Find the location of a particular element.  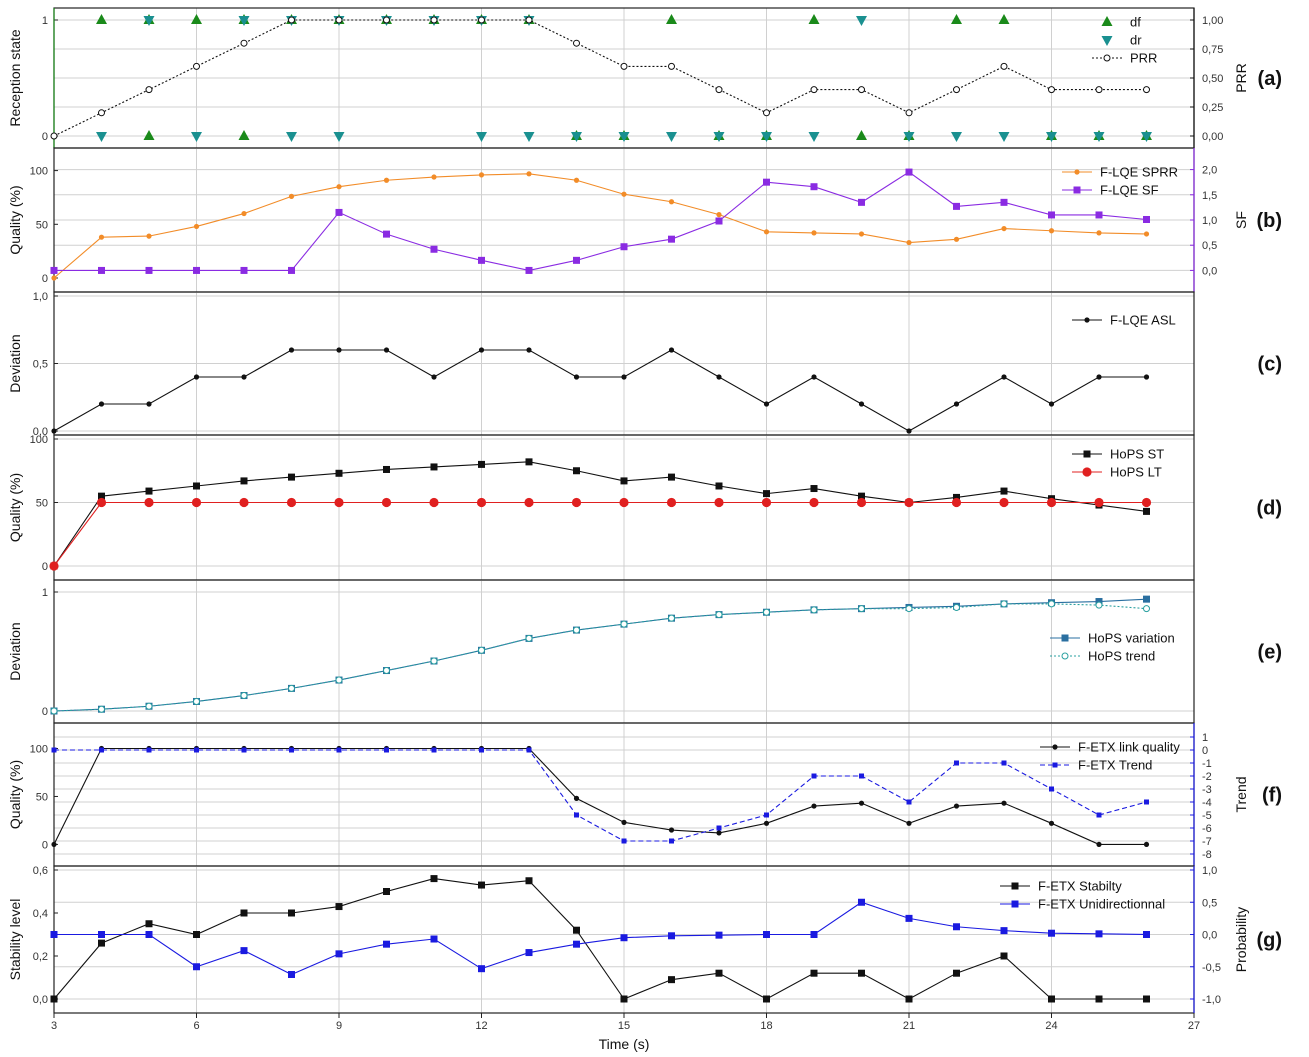

series-hops-lt is located at coordinates (600, 534).